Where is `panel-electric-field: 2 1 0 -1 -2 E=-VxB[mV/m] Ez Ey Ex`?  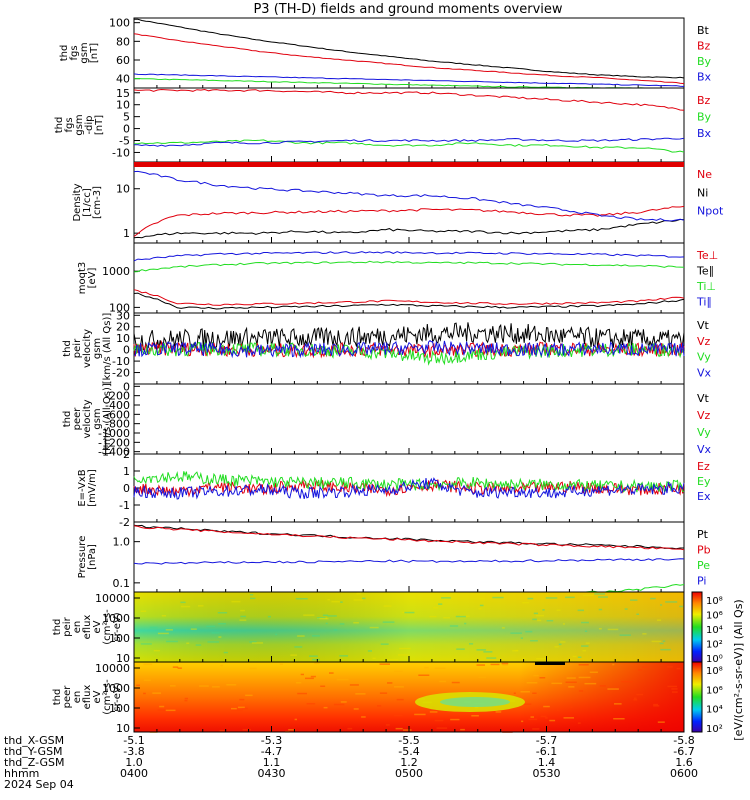
panel-electric-field: 2 1 0 -1 -2 E=-VxB[mV/m] Ez Ey Ex is located at coordinates (394, 488).